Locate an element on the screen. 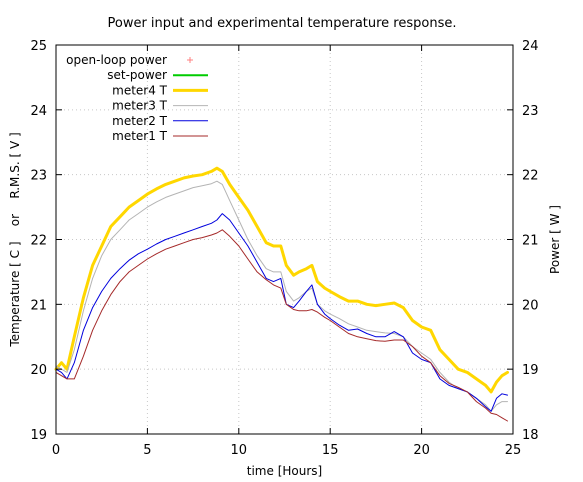  x-tick-label: 15 is located at coordinates (330, 450).